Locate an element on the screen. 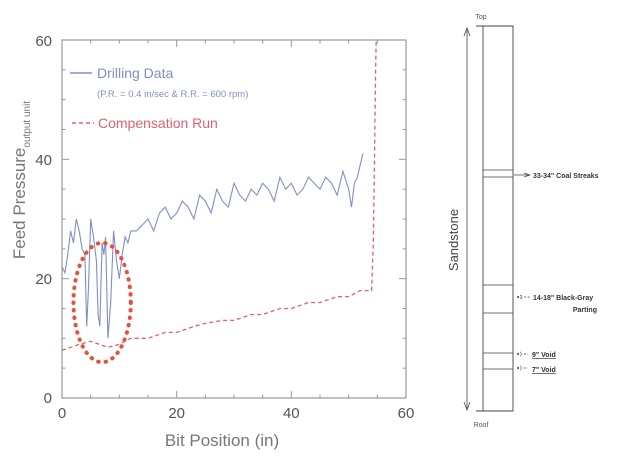 The image size is (640, 459). y-axis-tick-labels: 0 20 40 60 is located at coordinates (43, 220).